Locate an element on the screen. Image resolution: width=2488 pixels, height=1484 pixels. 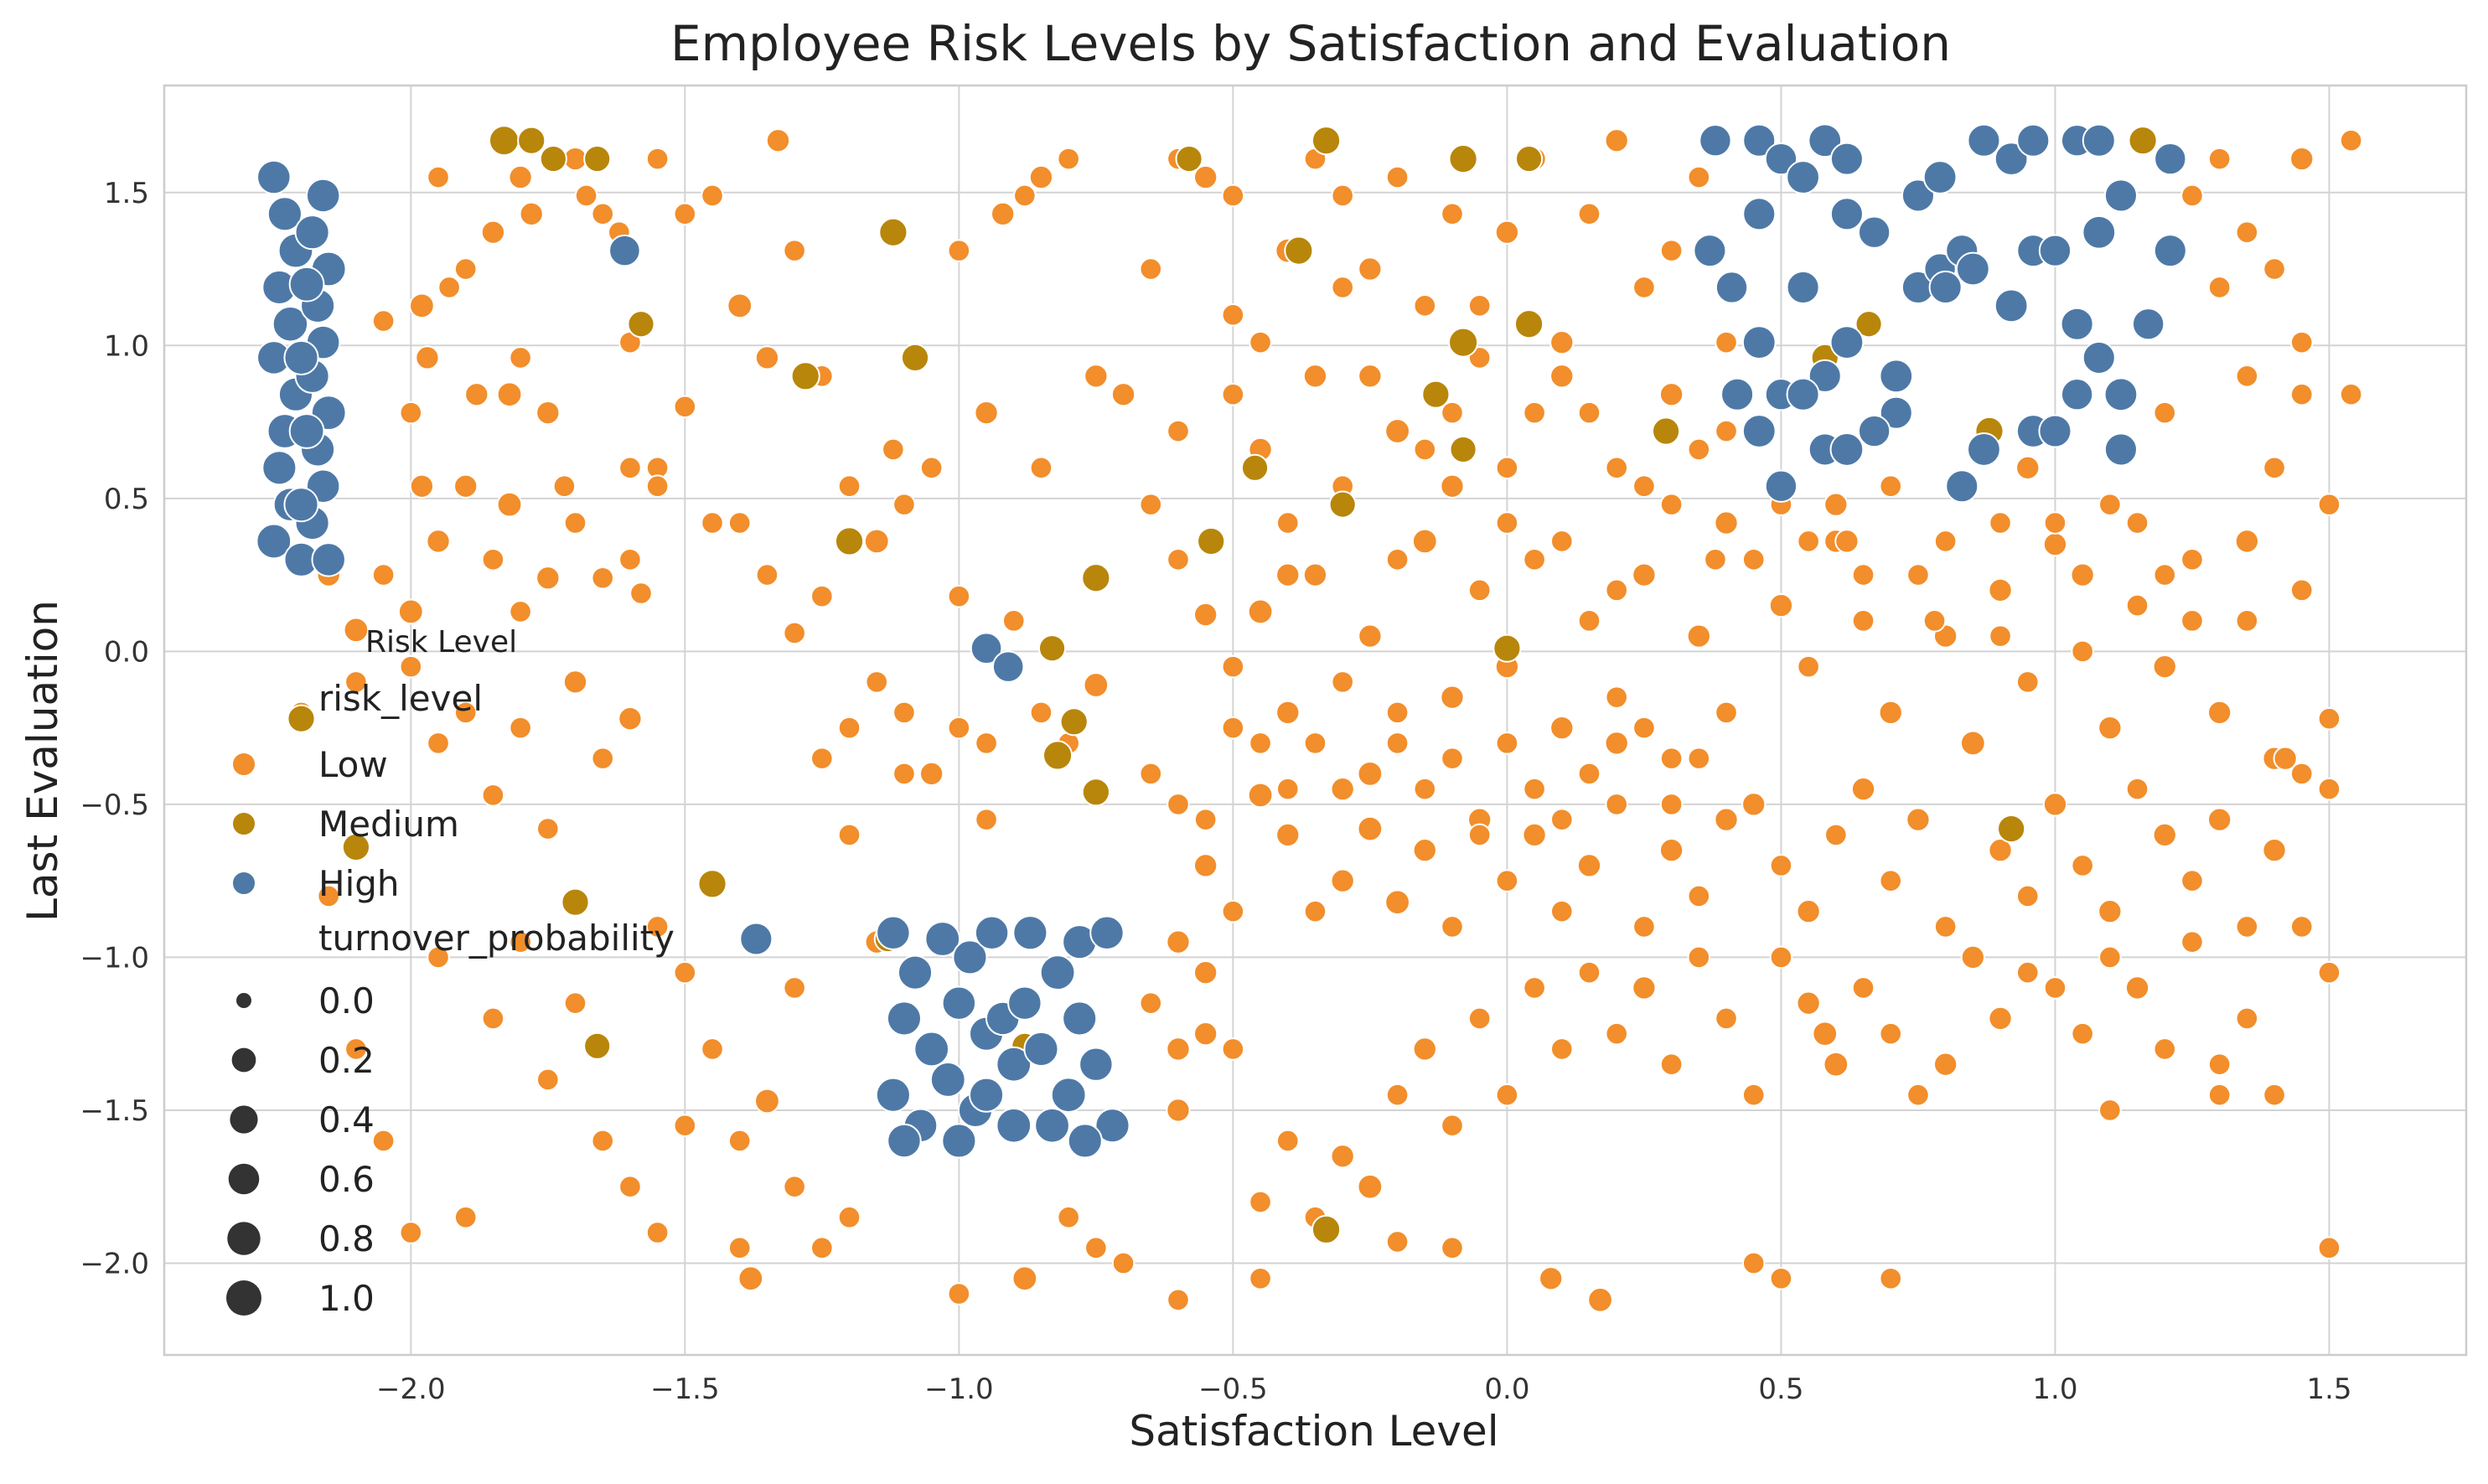
legend-size-marker is located at coordinates (244, 1238).